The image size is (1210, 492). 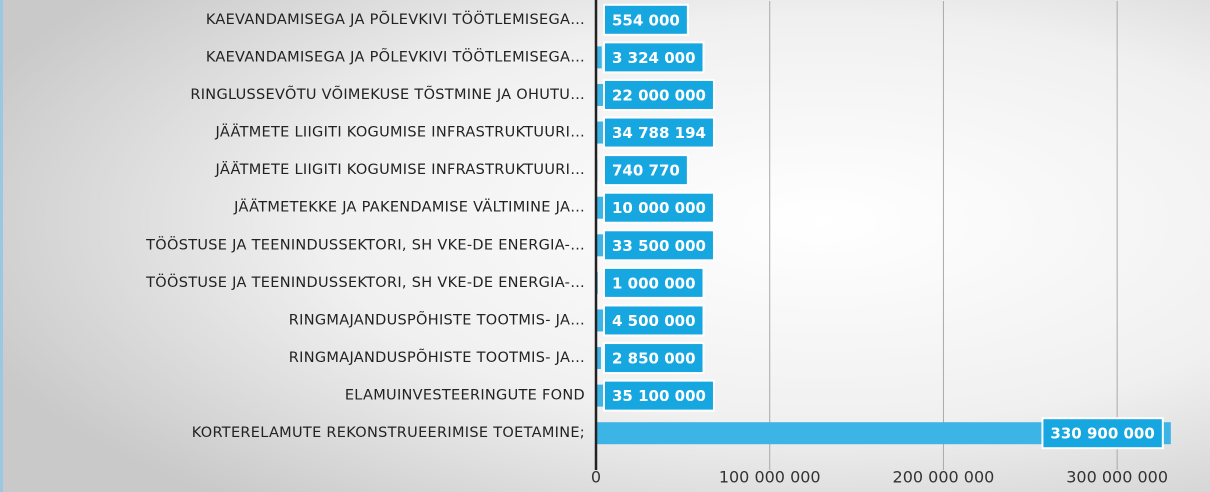 I want to click on value-label: 33 500 000, so click(x=659, y=246).